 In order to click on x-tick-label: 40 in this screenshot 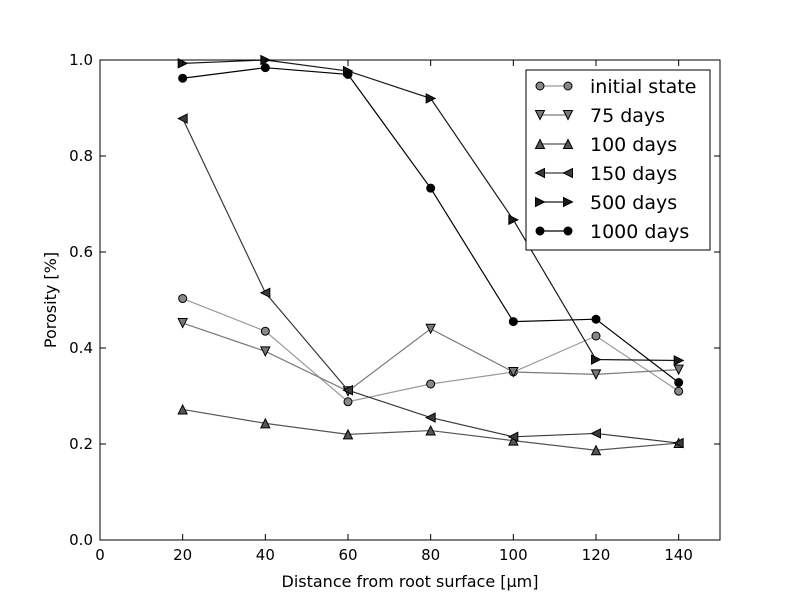, I will do `click(265, 555)`.